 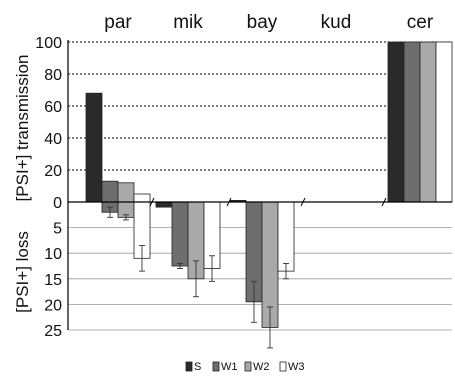 What do you see at coordinates (22, 128) in the screenshot?
I see `y-axis-title-transmission: [PSI+] transmission` at bounding box center [22, 128].